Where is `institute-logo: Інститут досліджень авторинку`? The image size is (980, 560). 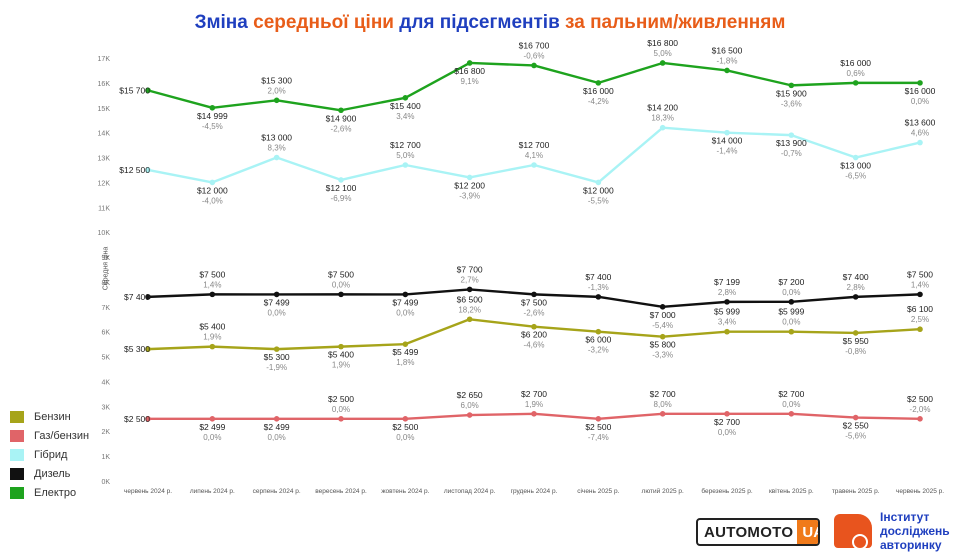
institute-logo: Інститут досліджень авторинку is located at coordinates (902, 530).